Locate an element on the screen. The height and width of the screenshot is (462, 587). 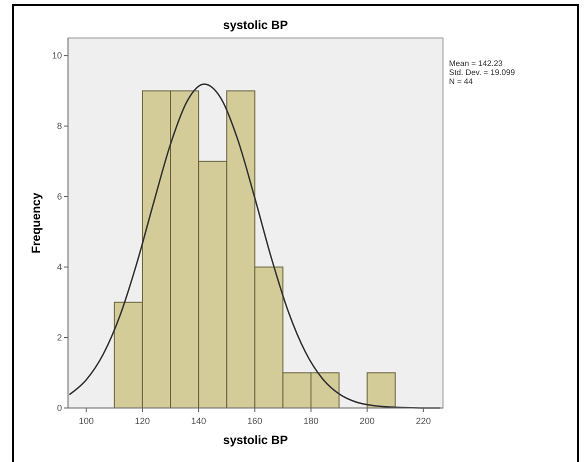
y-tick-label: 0 is located at coordinates (59, 408).